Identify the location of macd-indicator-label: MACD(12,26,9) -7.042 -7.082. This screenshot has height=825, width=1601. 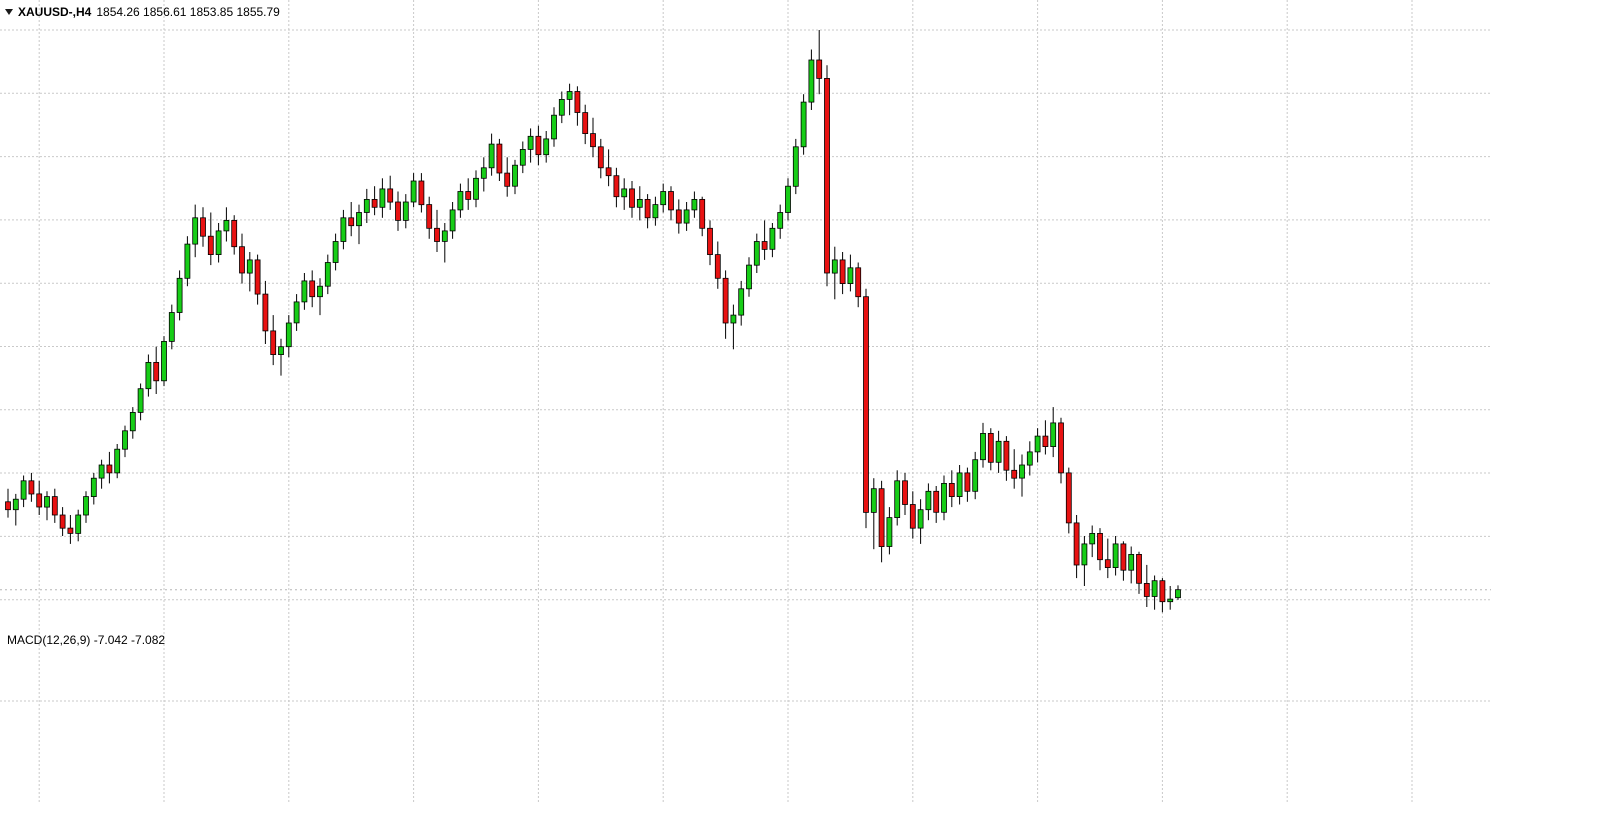
(86, 640).